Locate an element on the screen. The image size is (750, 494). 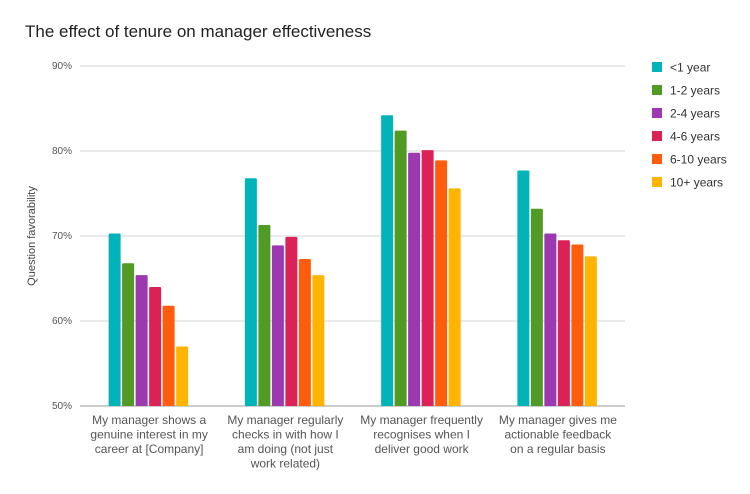
legend-label: 2-4 years is located at coordinates (695, 114).